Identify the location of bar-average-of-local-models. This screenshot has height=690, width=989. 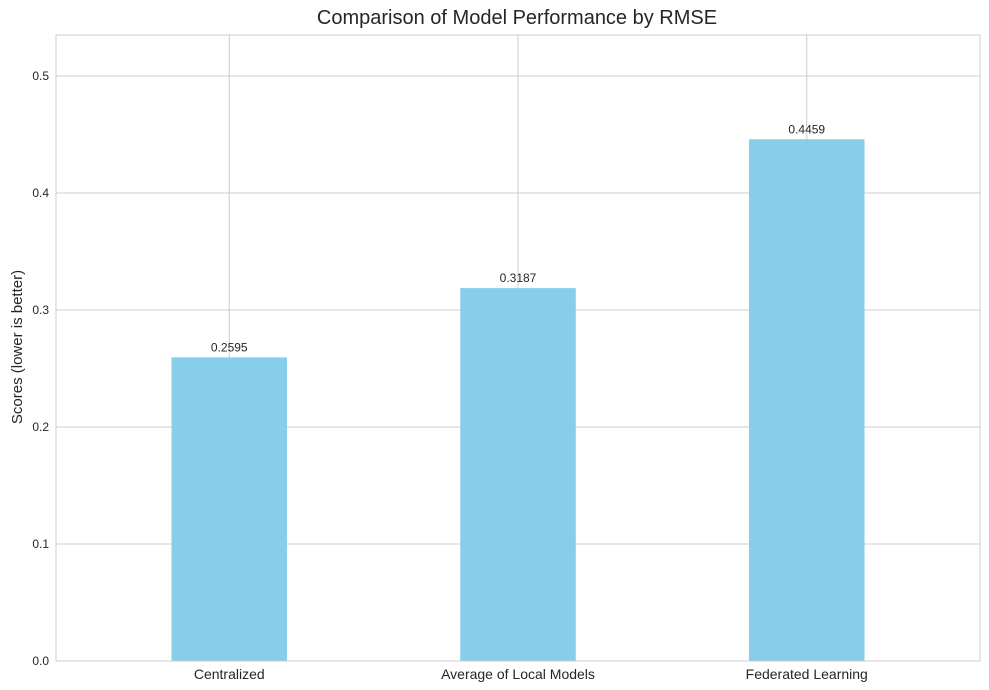
(518, 474).